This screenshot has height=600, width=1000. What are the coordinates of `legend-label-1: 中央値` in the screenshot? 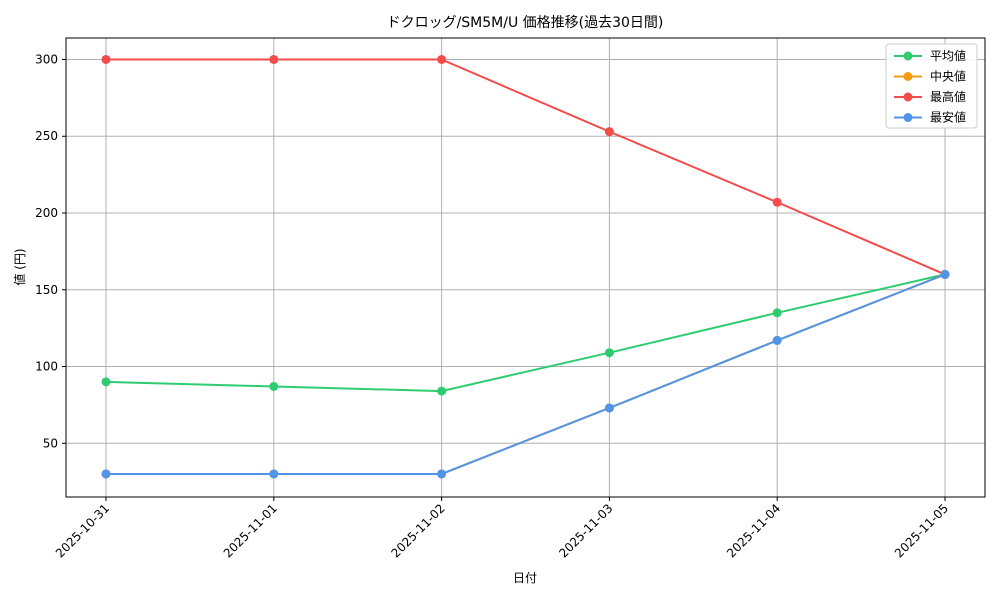 It's located at (948, 76).